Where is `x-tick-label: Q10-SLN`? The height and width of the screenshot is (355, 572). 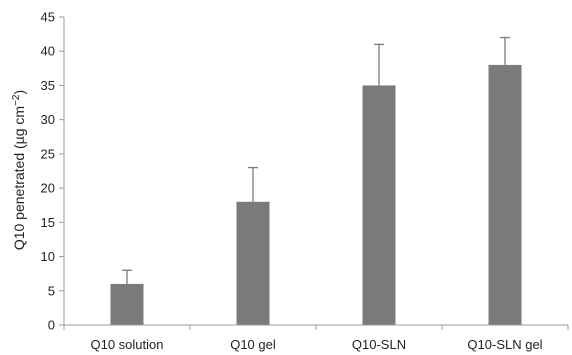
x-tick-label: Q10-SLN is located at coordinates (379, 344).